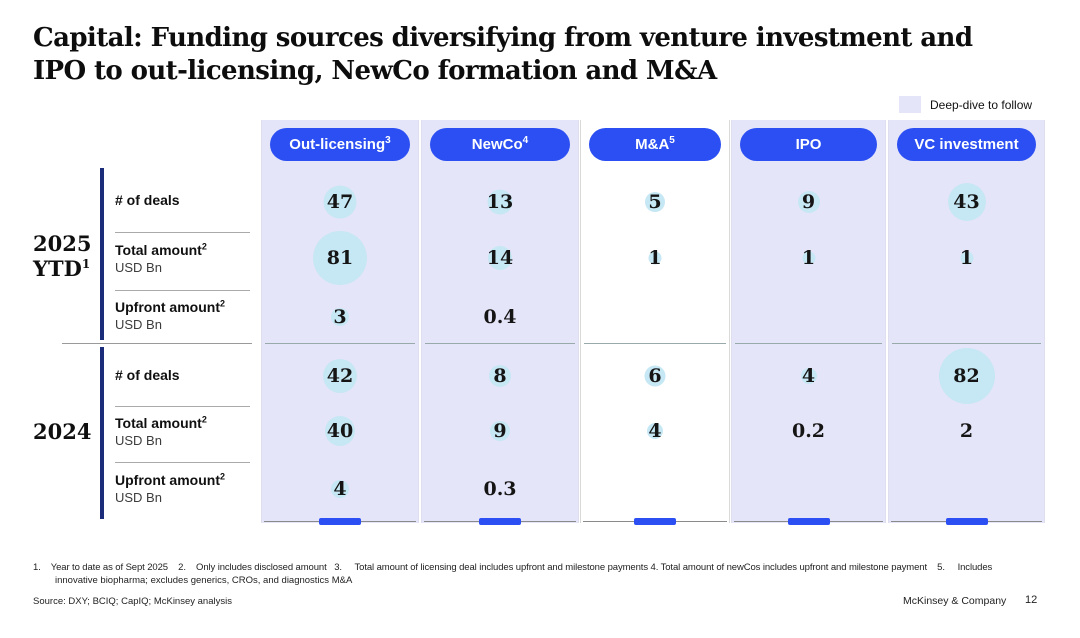 The height and width of the screenshot is (638, 1080). I want to click on value-cell-vc-investment-row4: 2, so click(966, 431).